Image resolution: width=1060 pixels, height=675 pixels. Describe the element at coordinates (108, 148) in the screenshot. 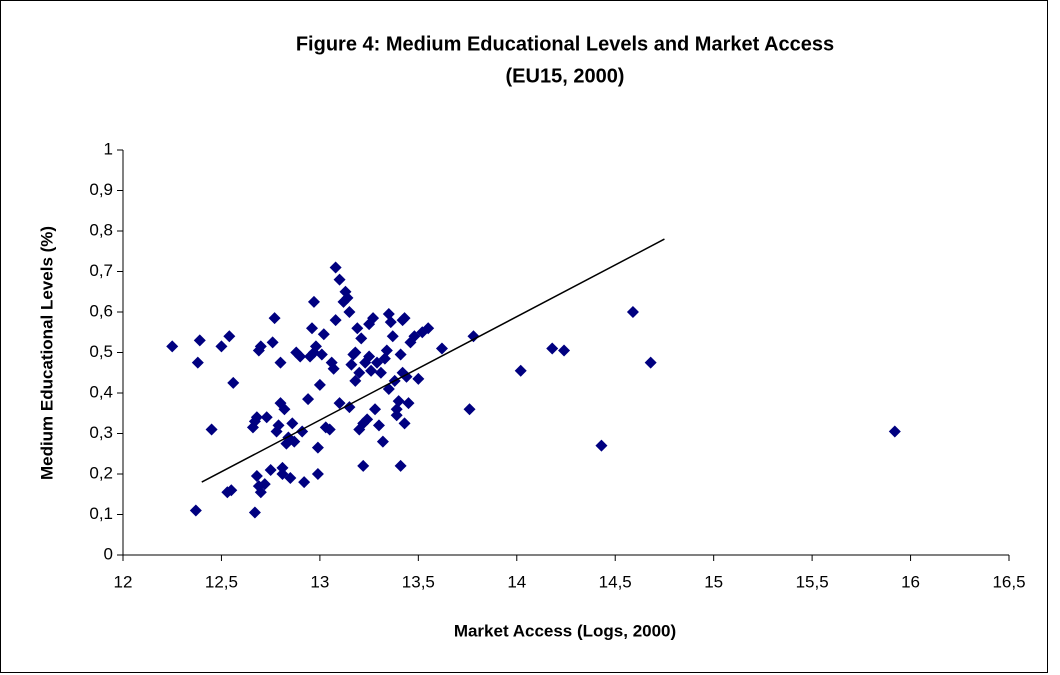

I see `y-tick-label: 1` at that location.